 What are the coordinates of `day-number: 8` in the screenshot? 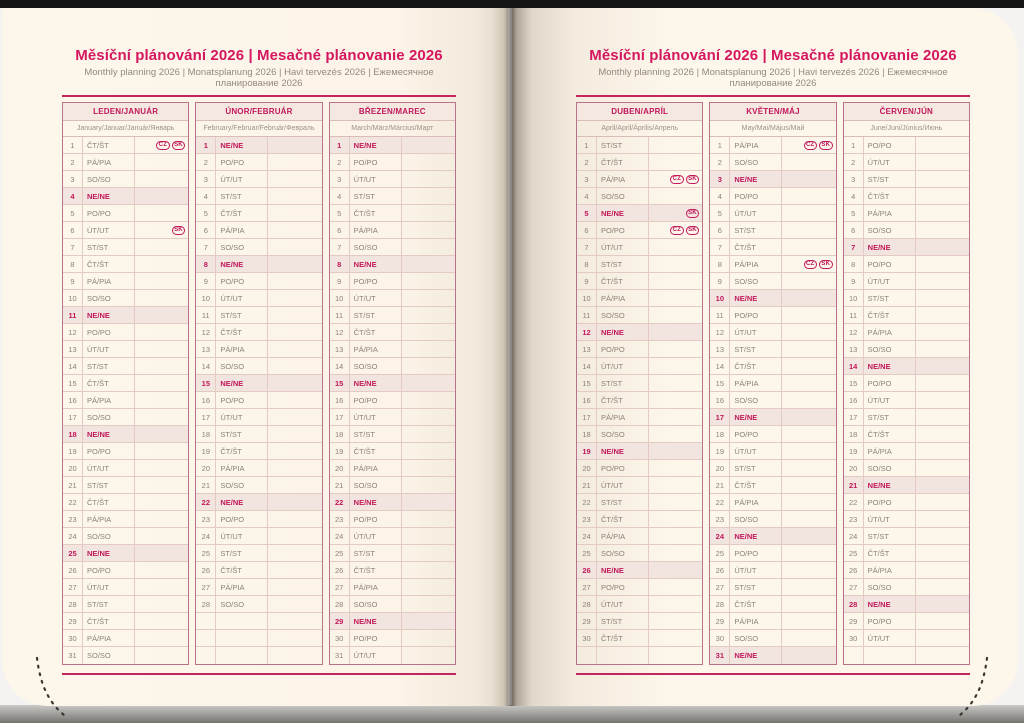 It's located at (340, 264).